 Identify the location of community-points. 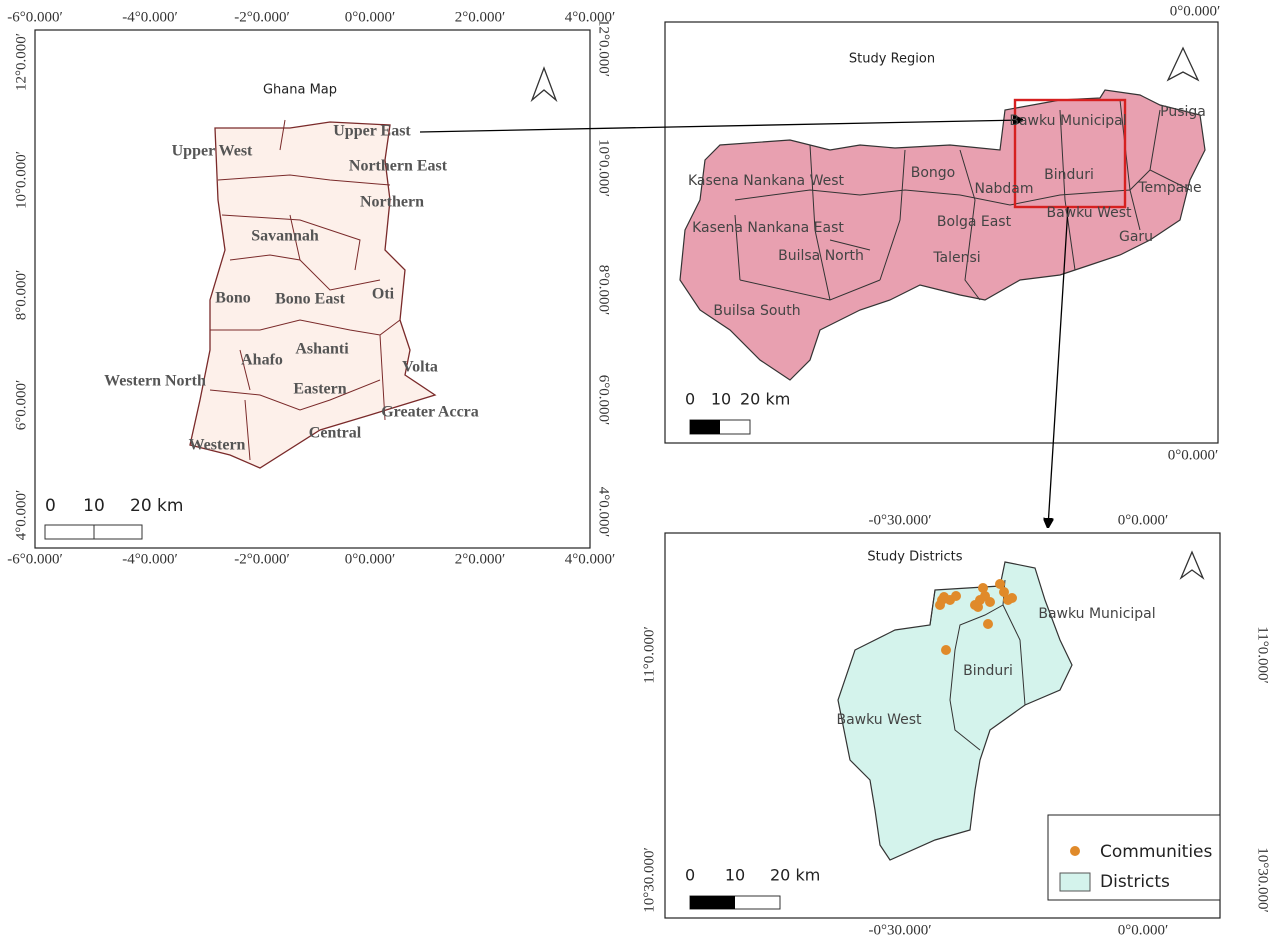
(976, 617).